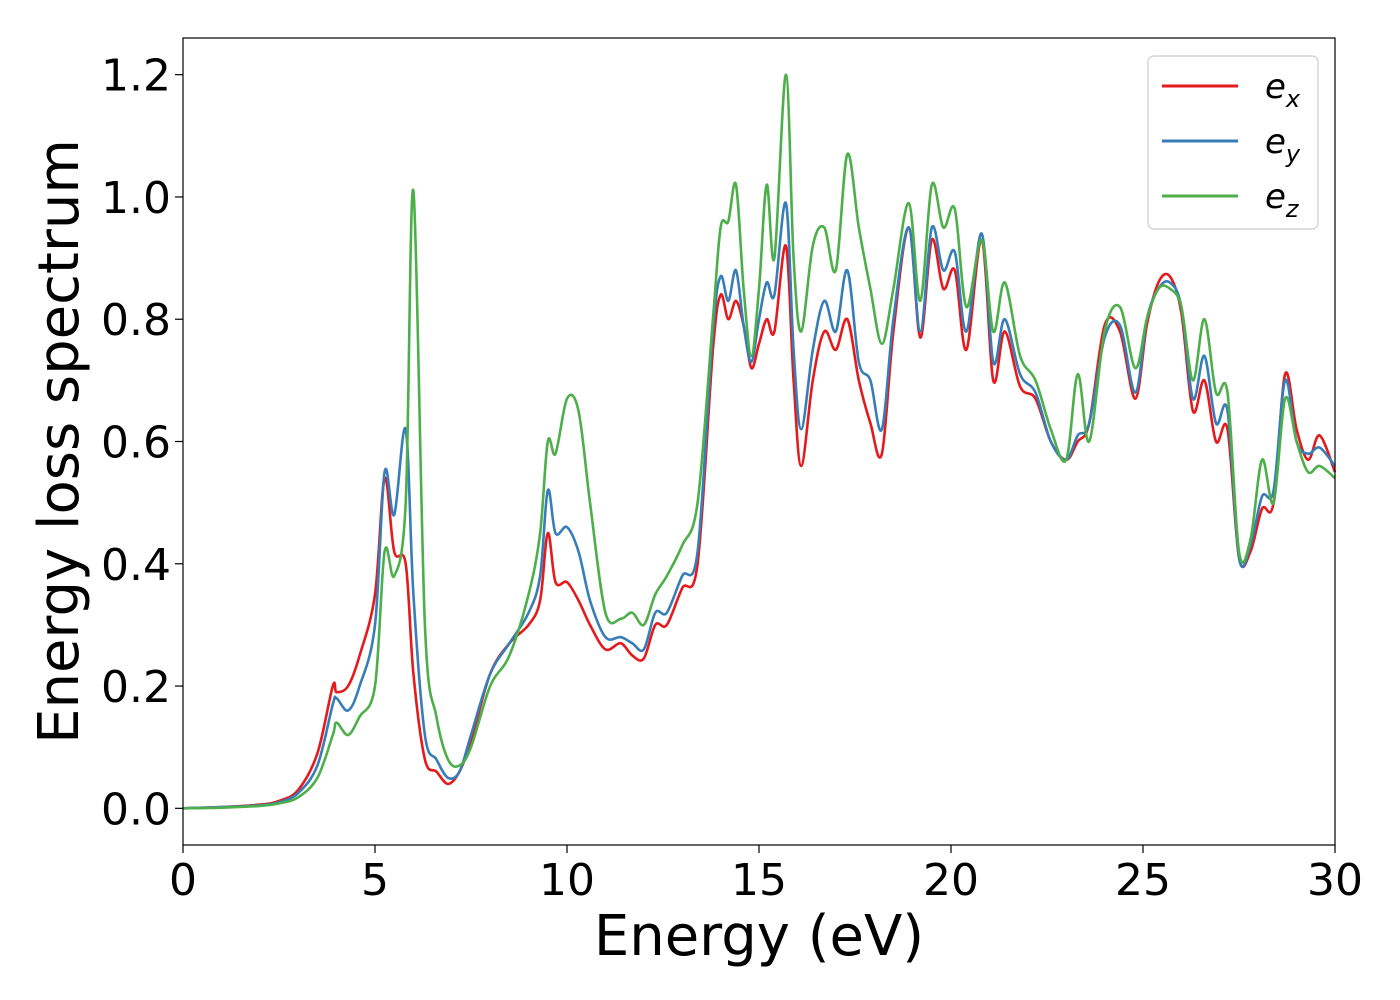 This screenshot has width=1400, height=1000. What do you see at coordinates (59, 441) in the screenshot?
I see `y-axis-title: Energy loss spectrum` at bounding box center [59, 441].